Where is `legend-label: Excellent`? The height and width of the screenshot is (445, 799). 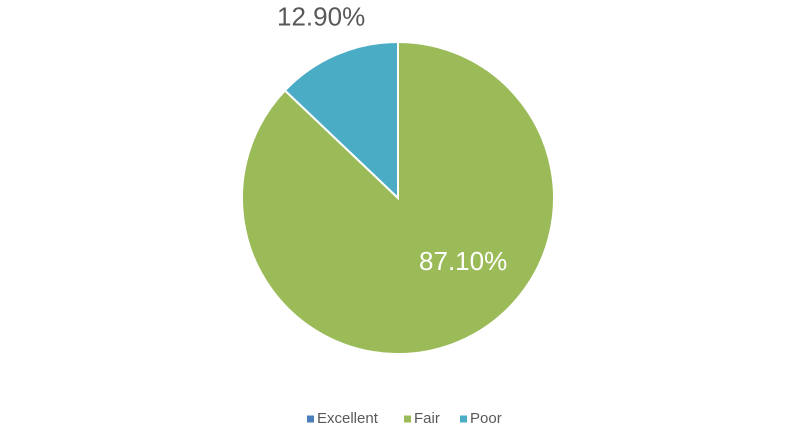
legend-label: Excellent is located at coordinates (348, 418).